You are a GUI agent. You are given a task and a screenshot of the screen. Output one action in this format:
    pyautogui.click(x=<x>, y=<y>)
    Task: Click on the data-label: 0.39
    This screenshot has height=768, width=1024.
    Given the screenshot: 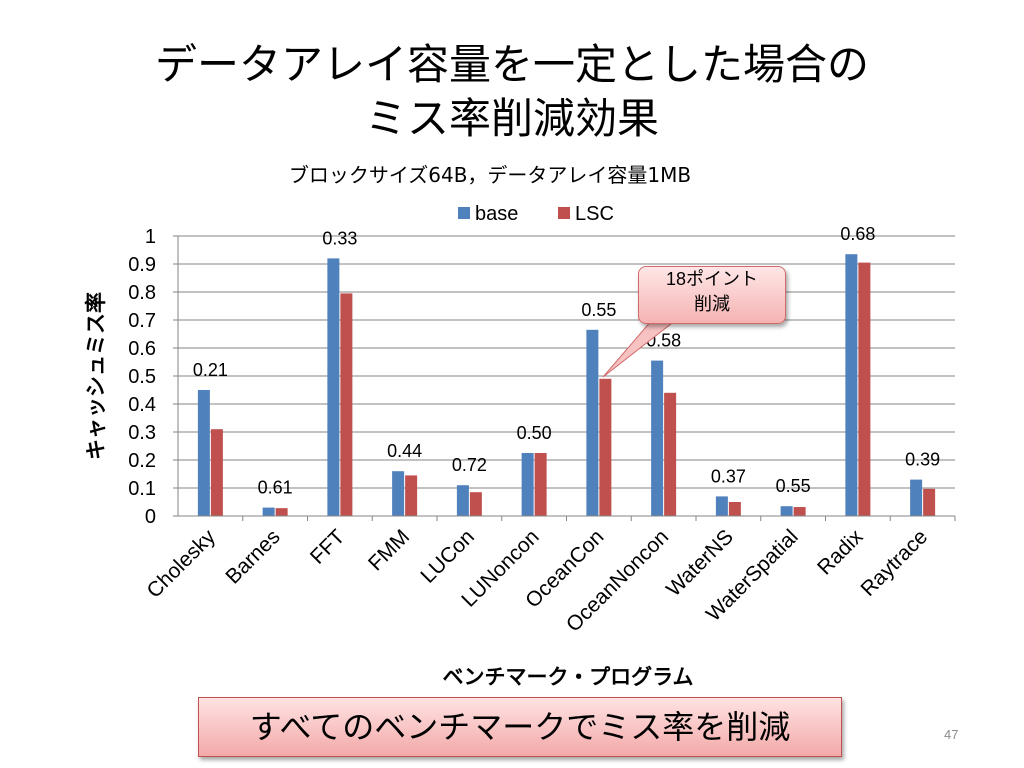 What is the action you would take?
    pyautogui.click(x=922, y=460)
    